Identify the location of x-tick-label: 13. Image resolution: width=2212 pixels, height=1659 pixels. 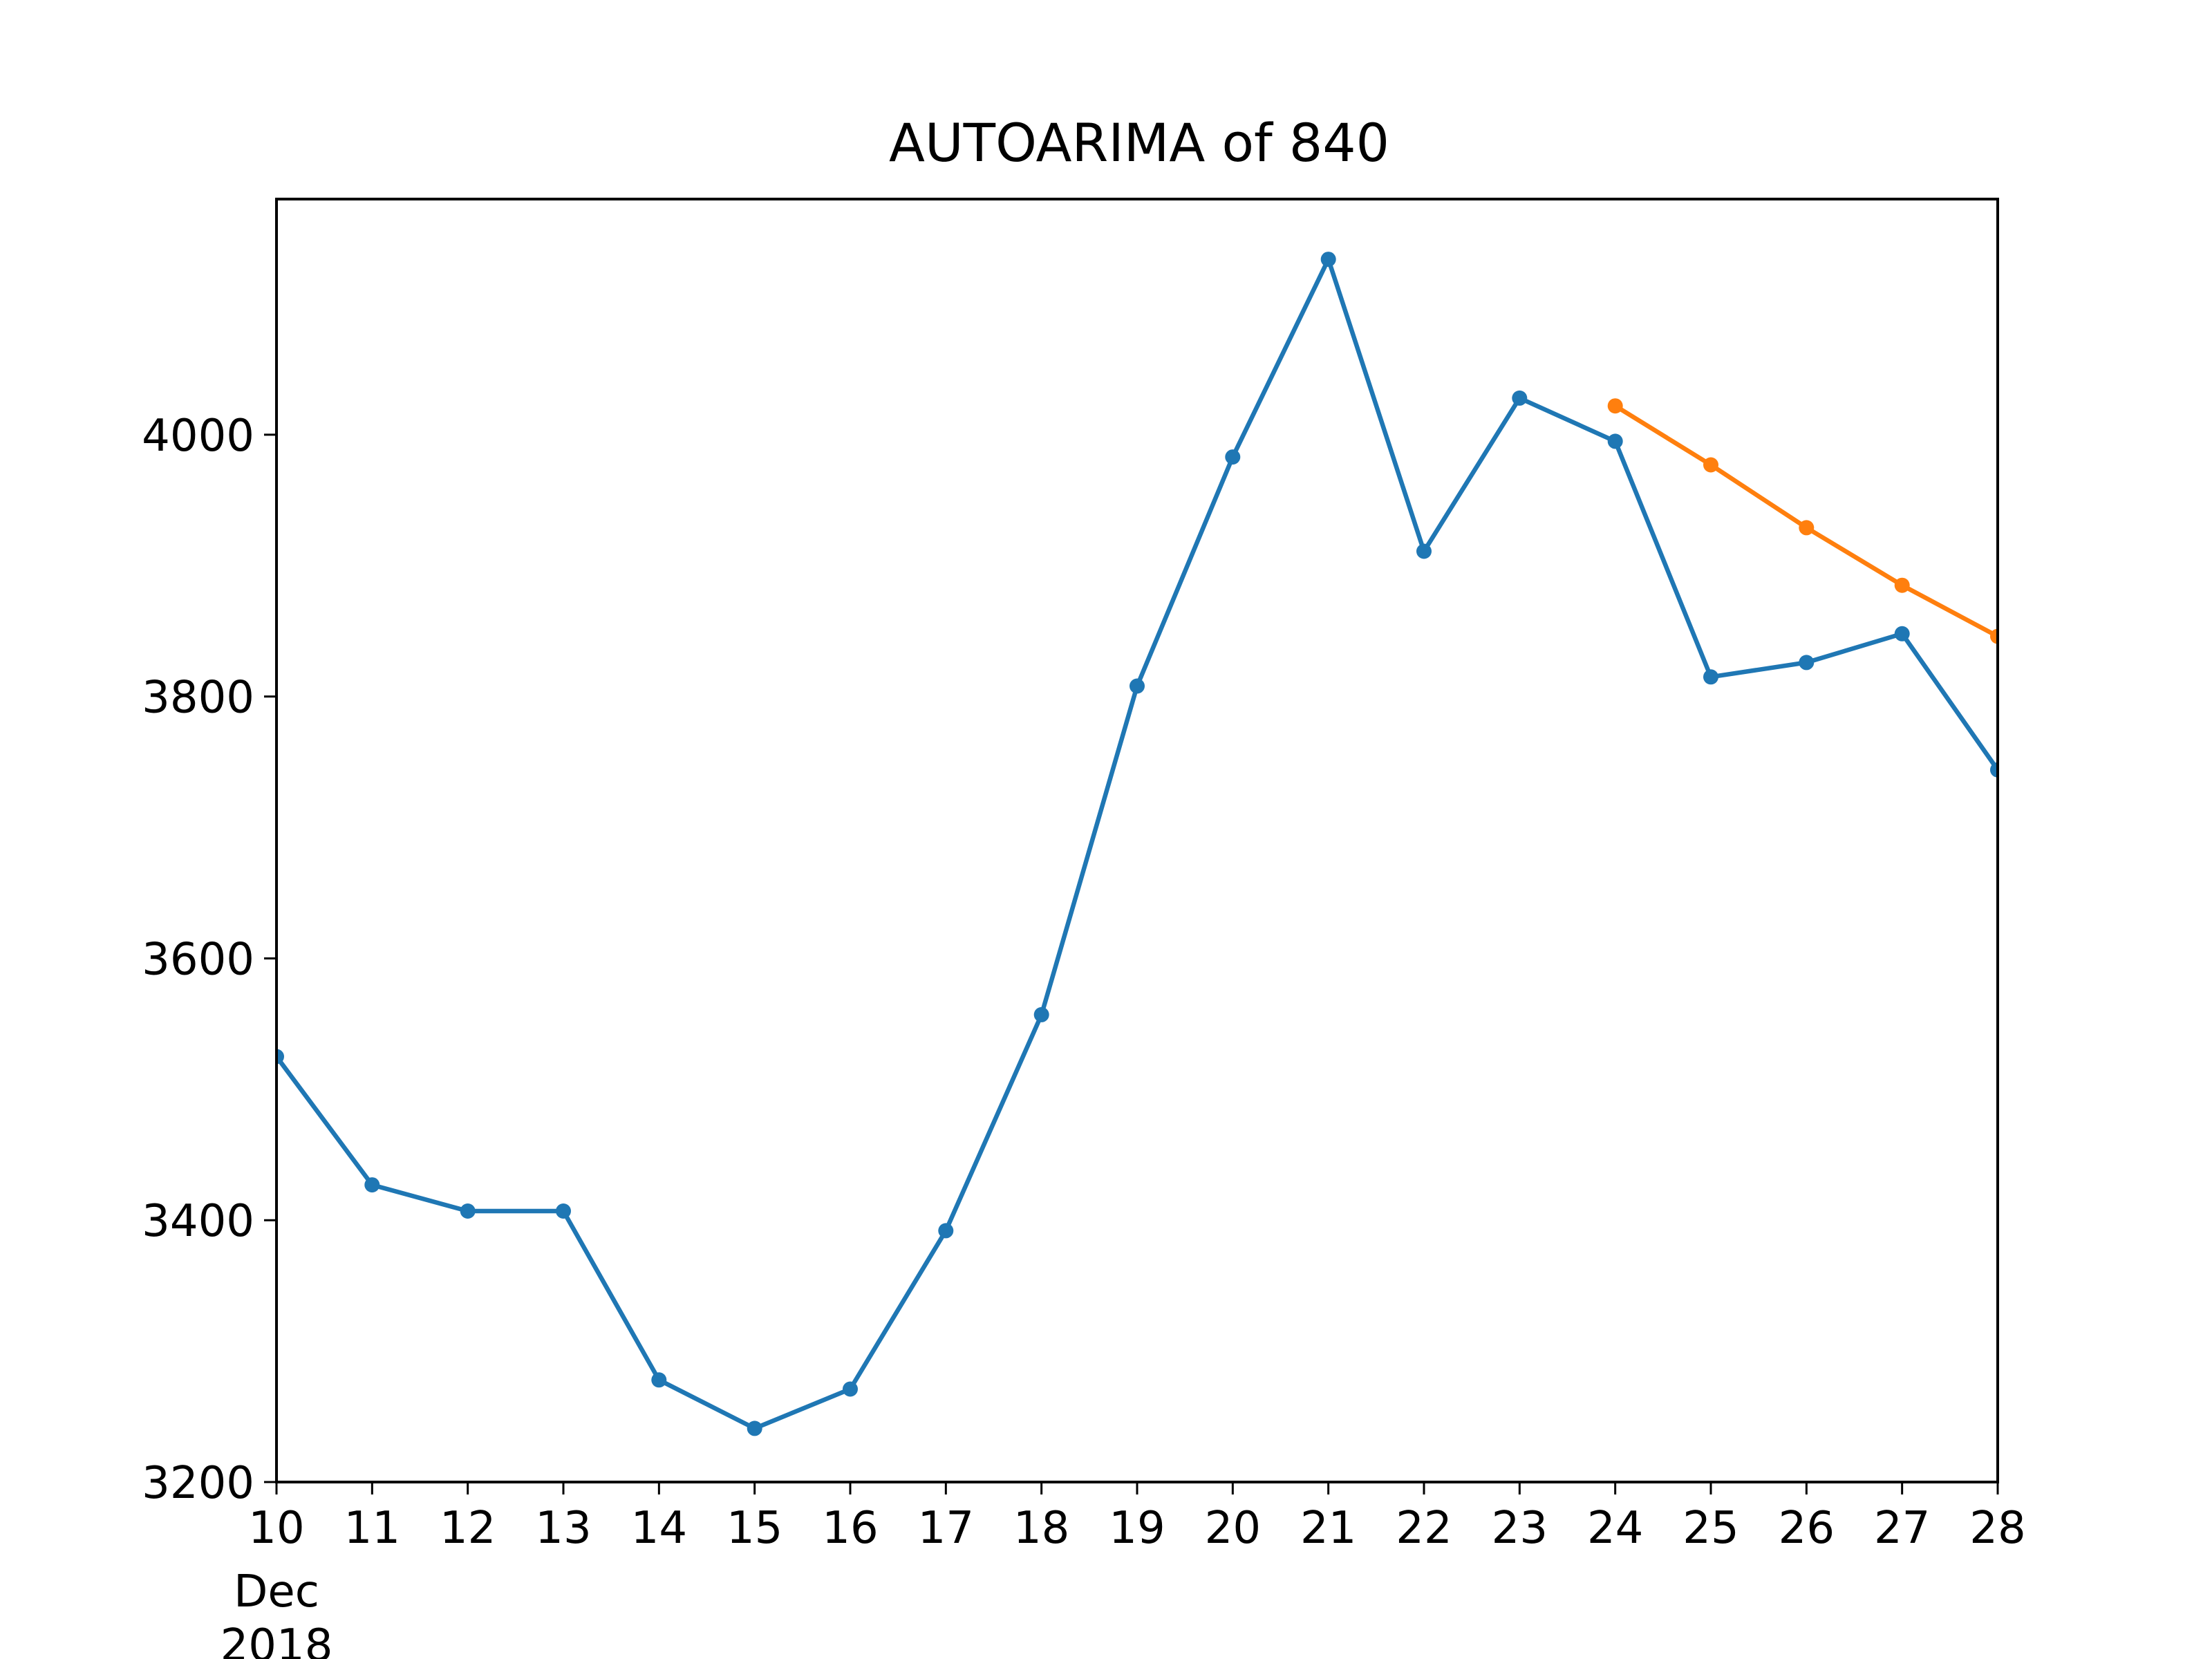
(563, 1529).